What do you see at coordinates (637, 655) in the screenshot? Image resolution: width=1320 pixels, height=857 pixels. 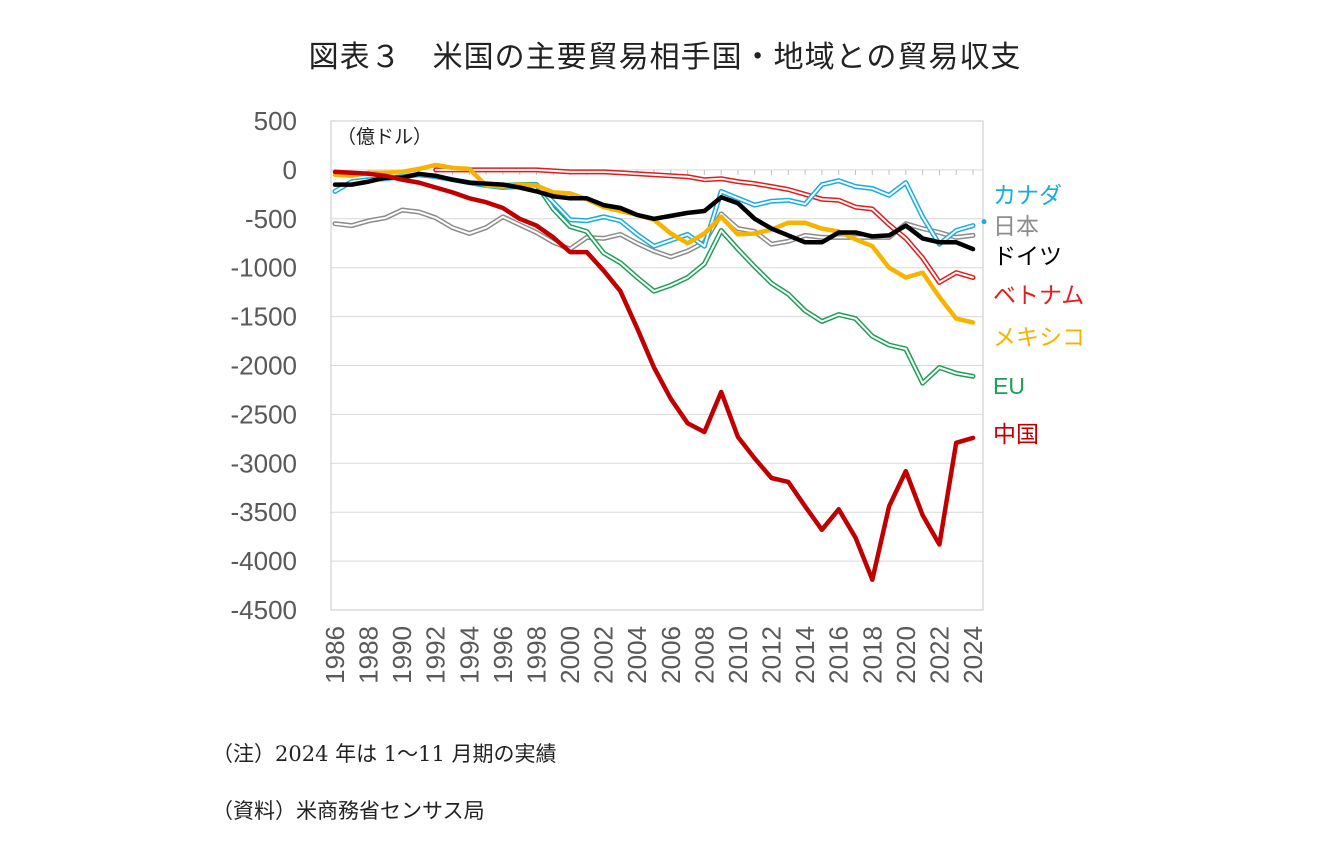 I see `x-tick-label: 2004` at bounding box center [637, 655].